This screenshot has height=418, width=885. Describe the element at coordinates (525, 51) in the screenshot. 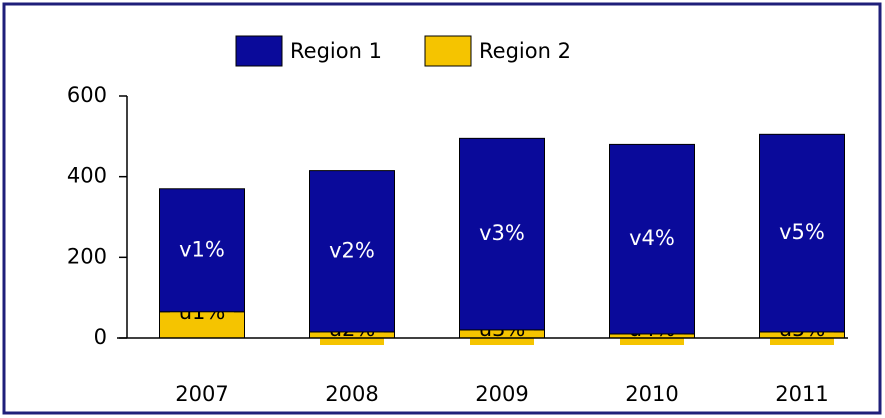

I see `legend-label: Region 2` at that location.